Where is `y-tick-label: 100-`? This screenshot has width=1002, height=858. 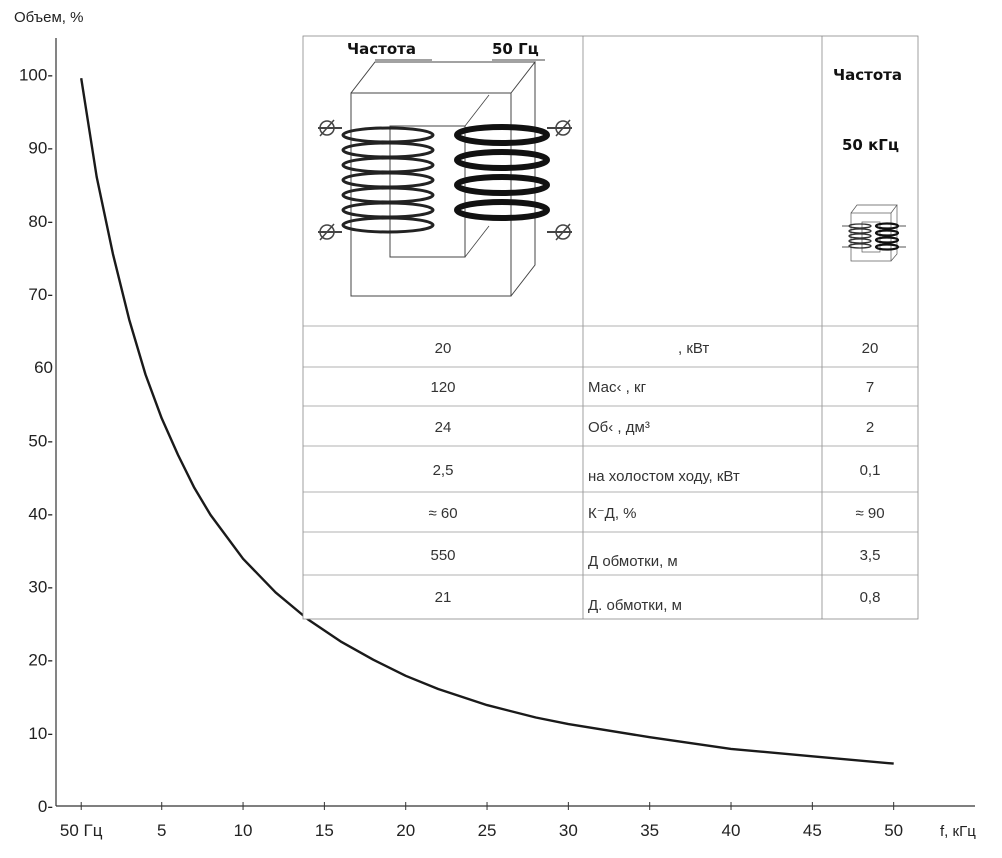 y-tick-label: 100- is located at coordinates (36, 75).